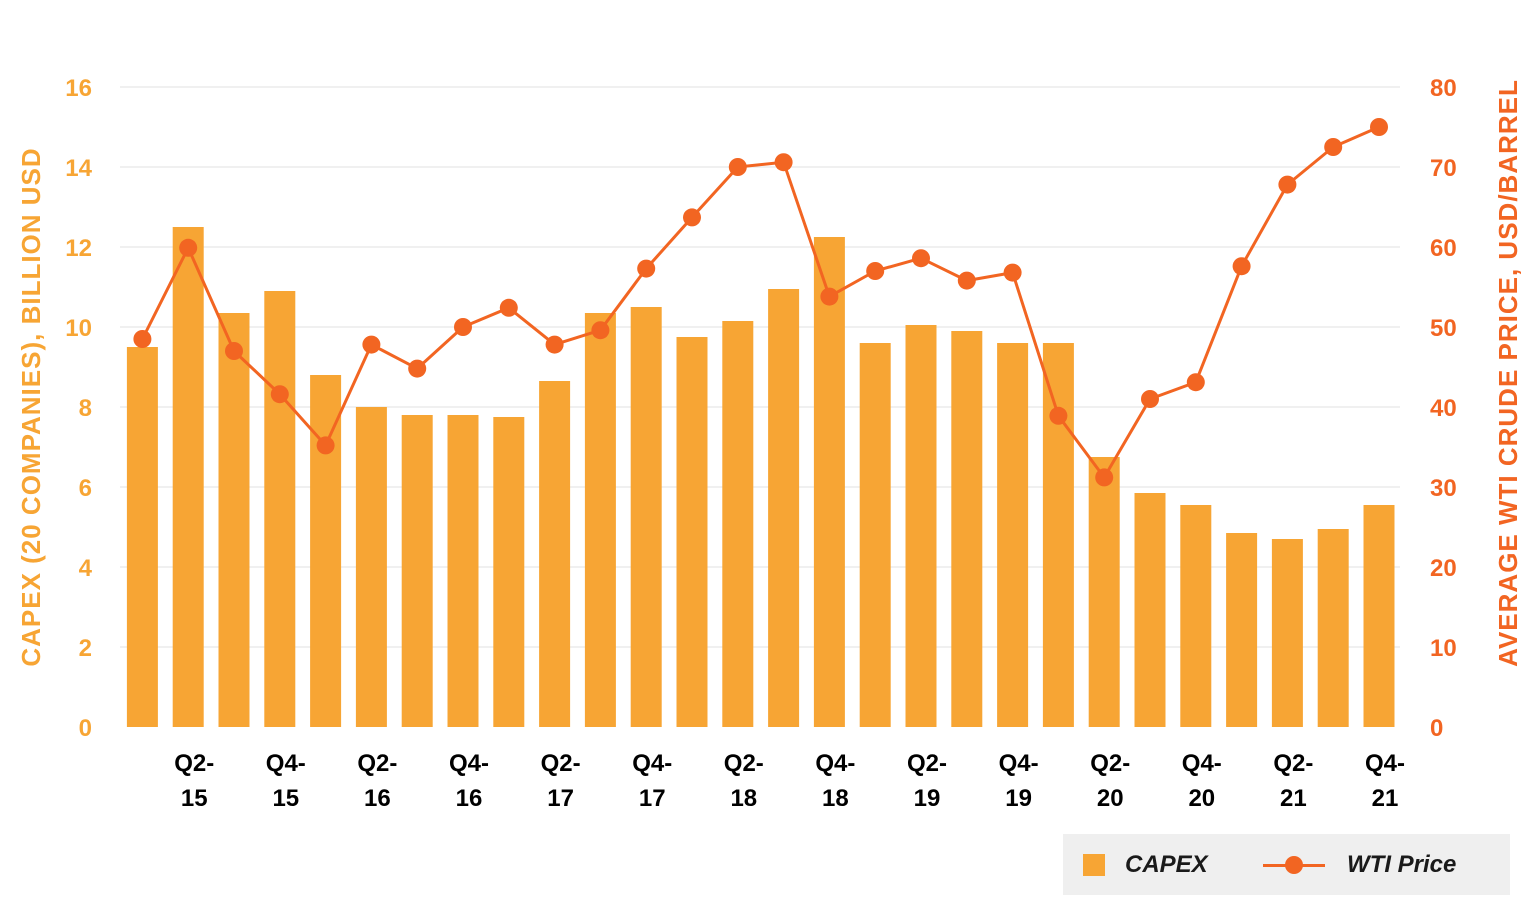 The height and width of the screenshot is (923, 1536). Describe the element at coordinates (1094, 864) in the screenshot. I see `capex-swatch-icon` at that location.